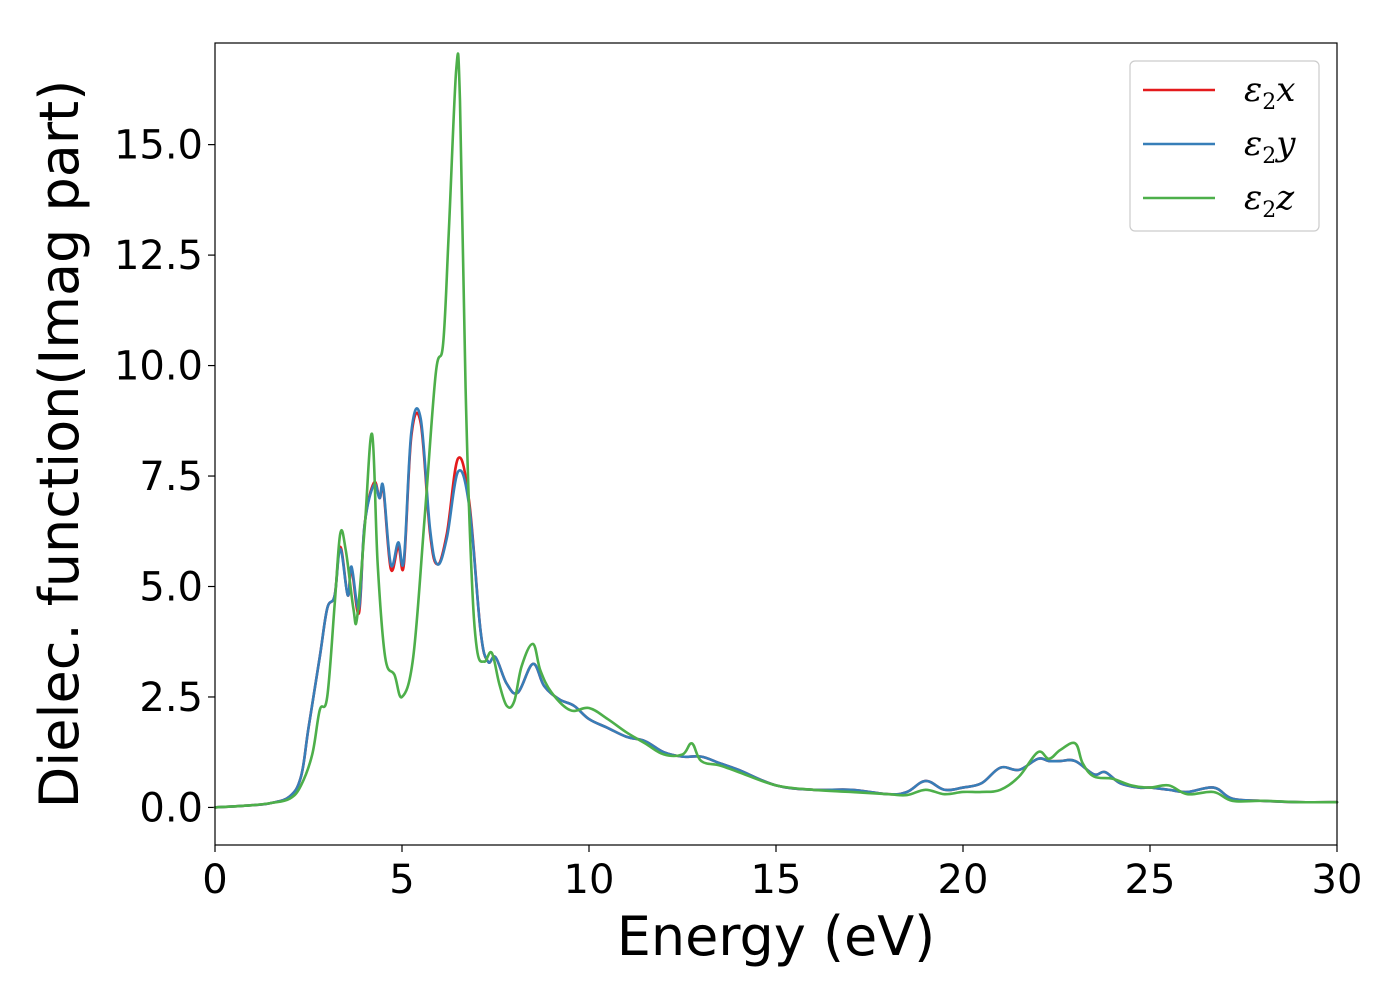 This screenshot has height=1000, width=1400. What do you see at coordinates (1269, 200) in the screenshot?
I see `legend-label-z: ε2z` at bounding box center [1269, 200].